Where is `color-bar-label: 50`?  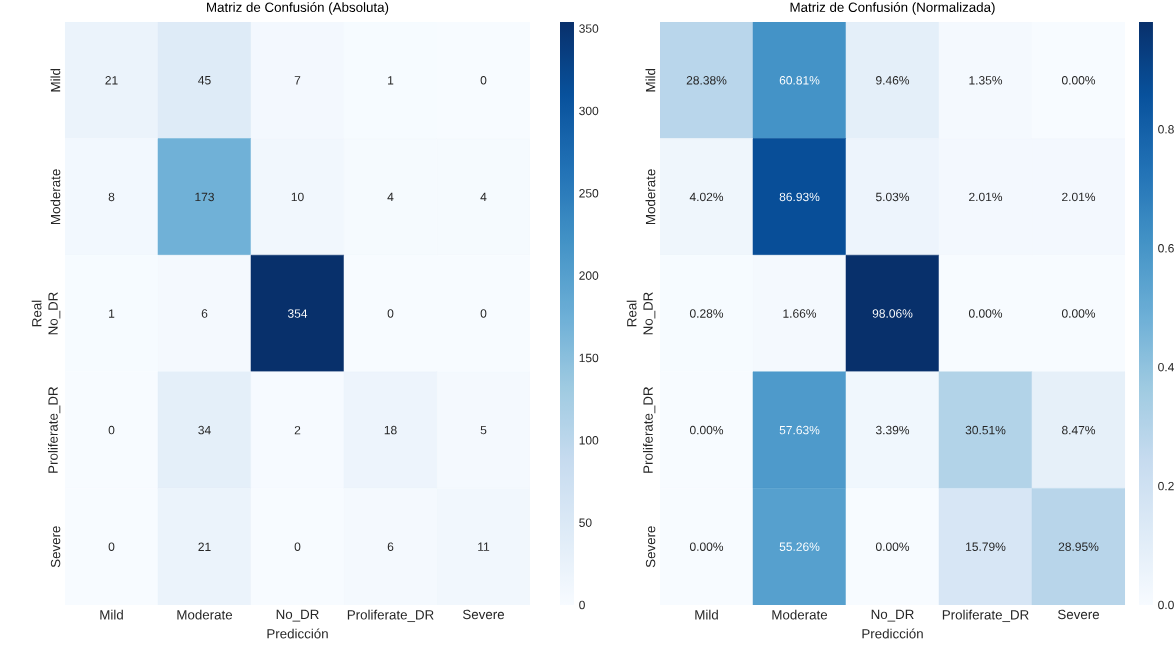 color-bar-label: 50 is located at coordinates (585, 522).